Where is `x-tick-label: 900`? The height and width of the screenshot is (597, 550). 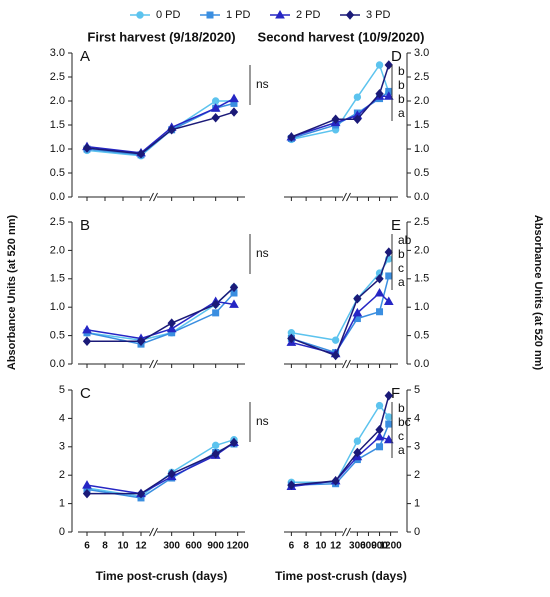
x-tick-label: 900 is located at coordinates (379, 546).